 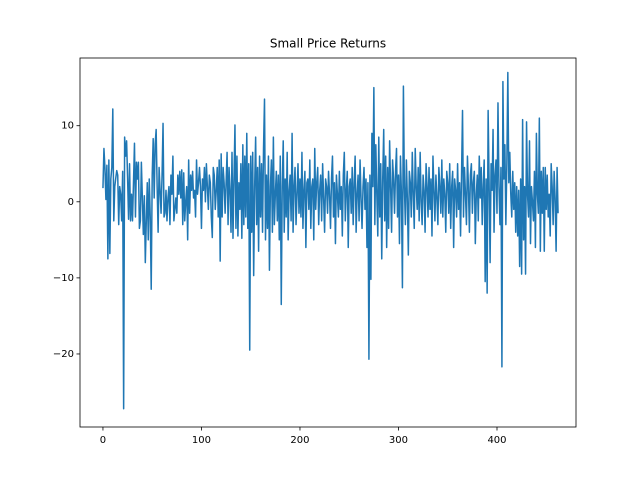 What do you see at coordinates (67, 126) in the screenshot?
I see `y-tick-label: 10` at bounding box center [67, 126].